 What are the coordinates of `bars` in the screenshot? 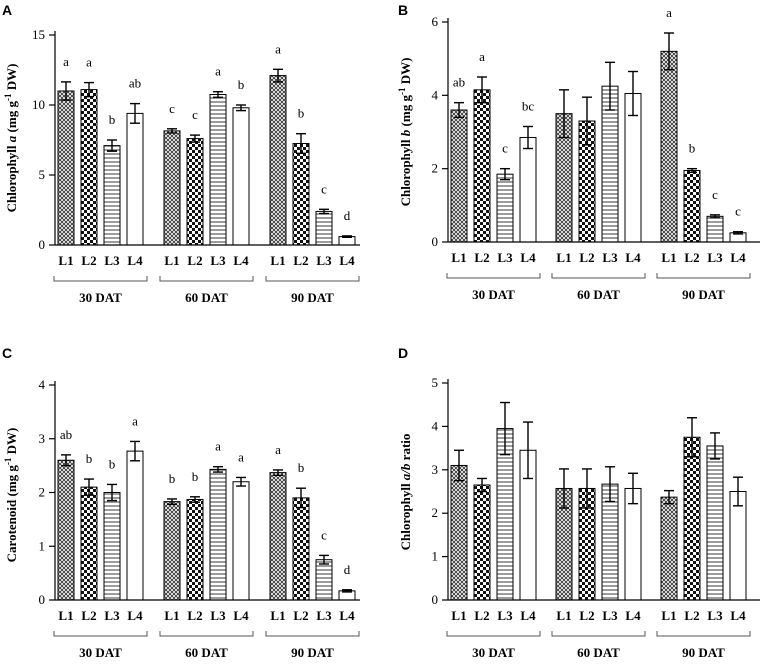 It's located at (598, 501).